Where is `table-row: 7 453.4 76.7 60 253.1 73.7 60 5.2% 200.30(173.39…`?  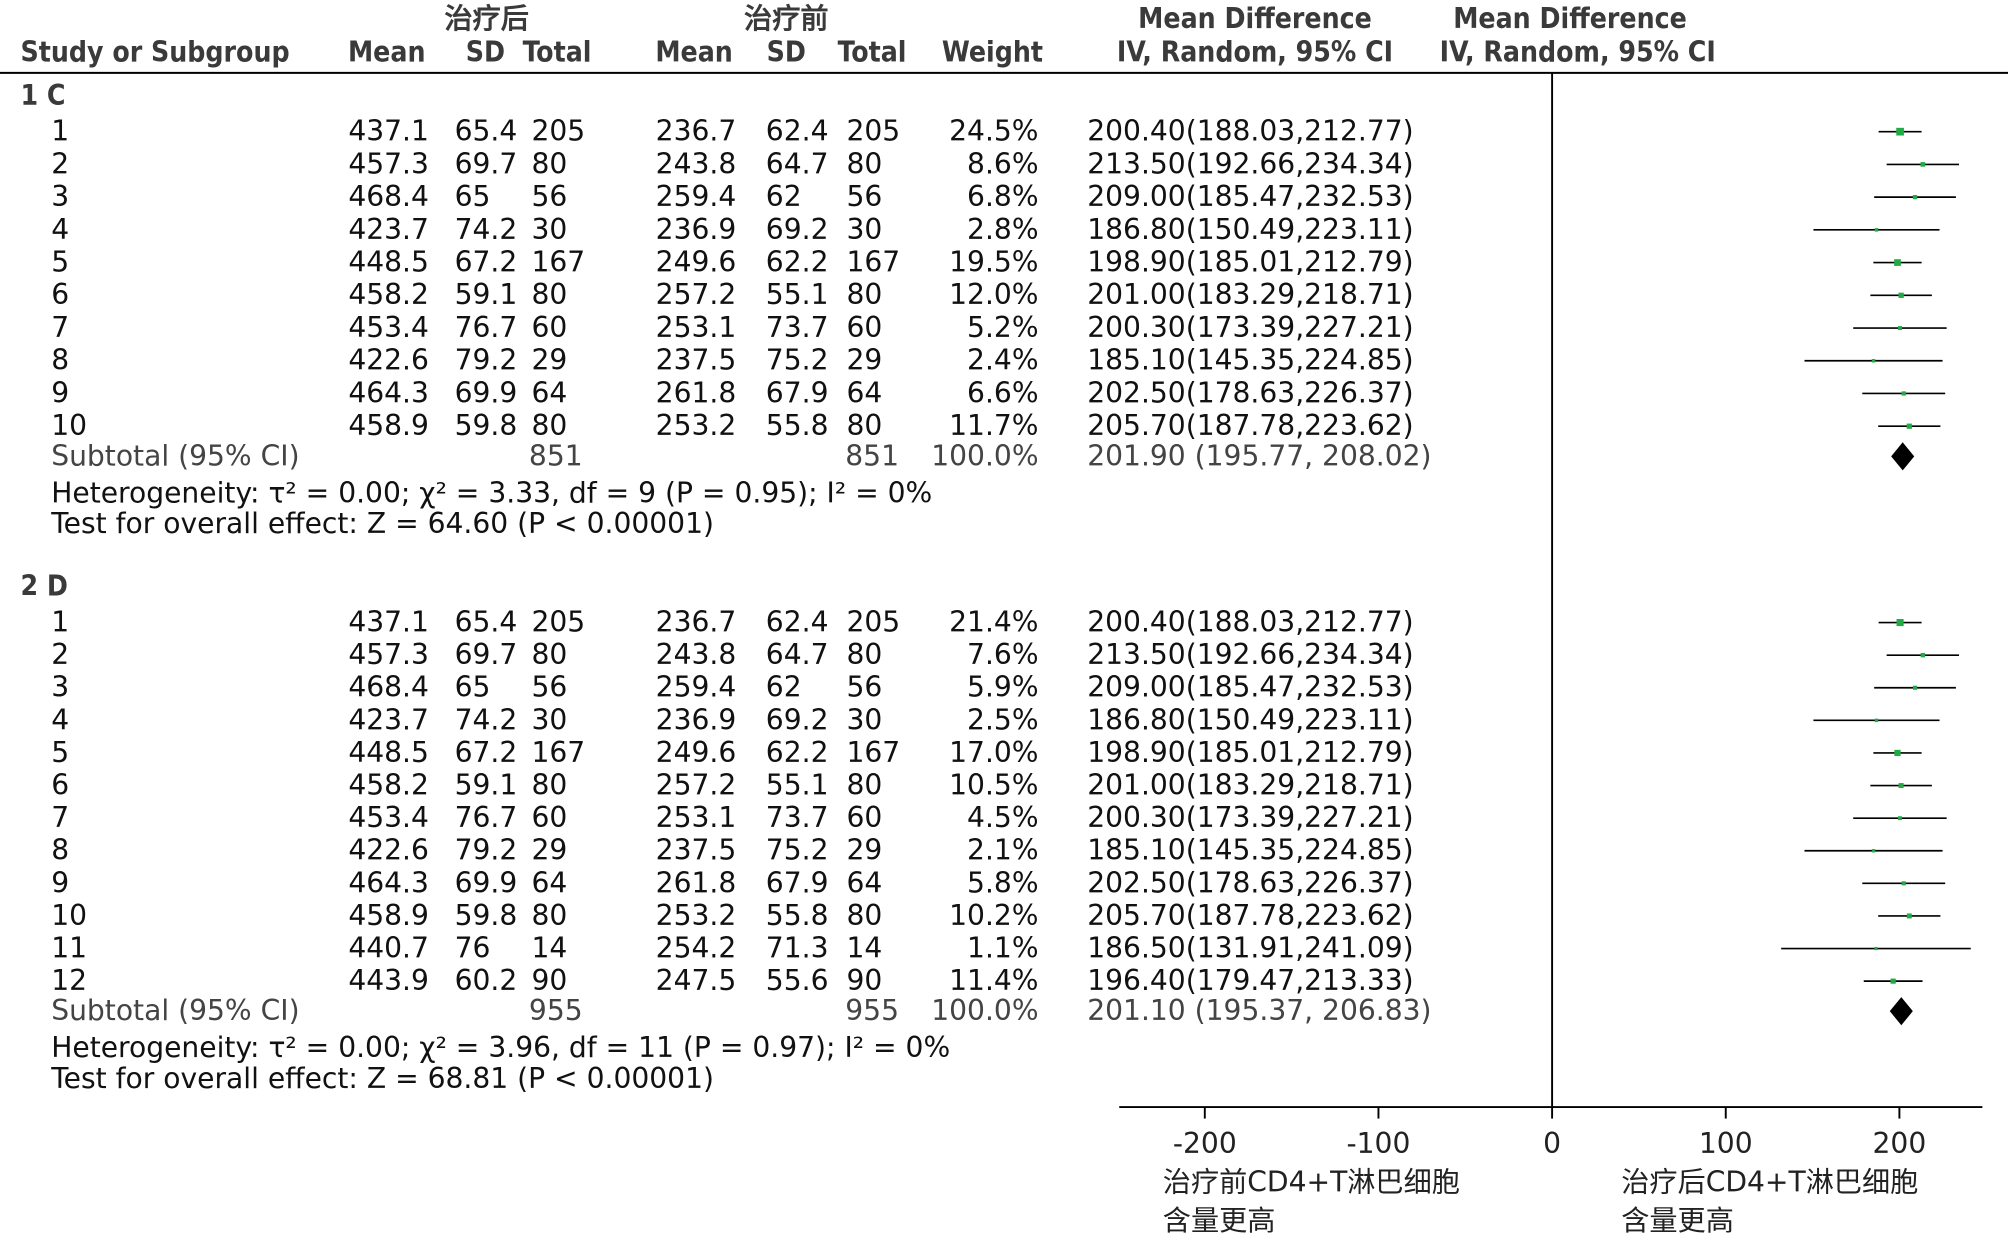 table-row: 7 453.4 76.7 60 253.1 73.7 60 5.2% 200.30(173.39… is located at coordinates (732, 327).